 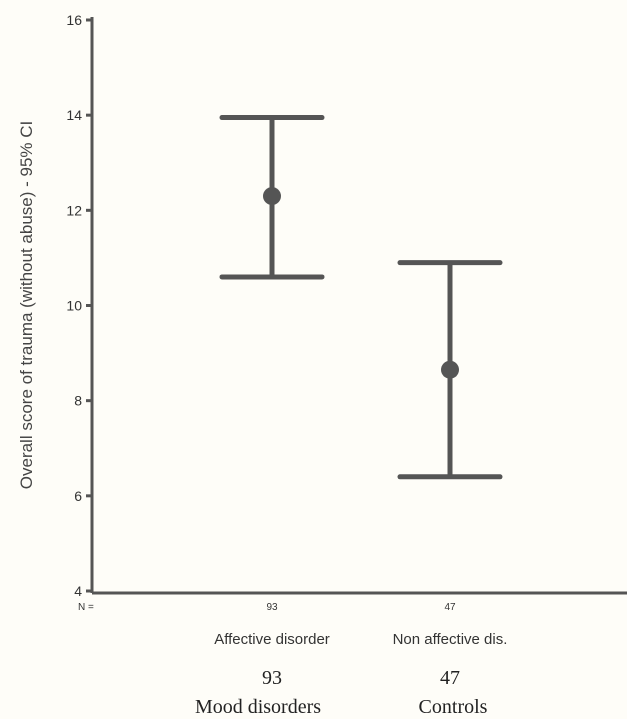 I want to click on group-annotation: Mood disorders, so click(x=258, y=707).